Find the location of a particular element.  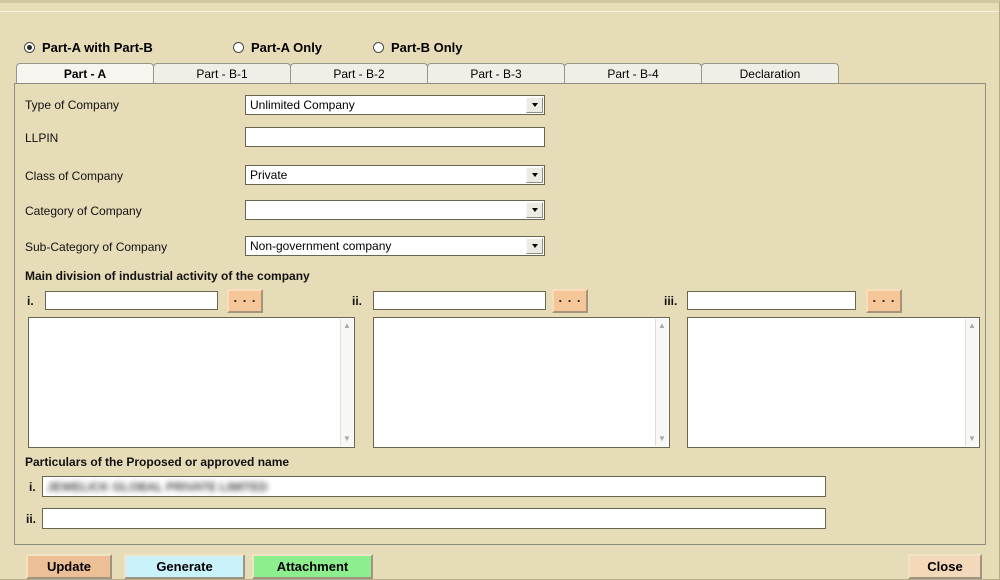

tab-part-b2: Part - B-2 is located at coordinates (359, 73).